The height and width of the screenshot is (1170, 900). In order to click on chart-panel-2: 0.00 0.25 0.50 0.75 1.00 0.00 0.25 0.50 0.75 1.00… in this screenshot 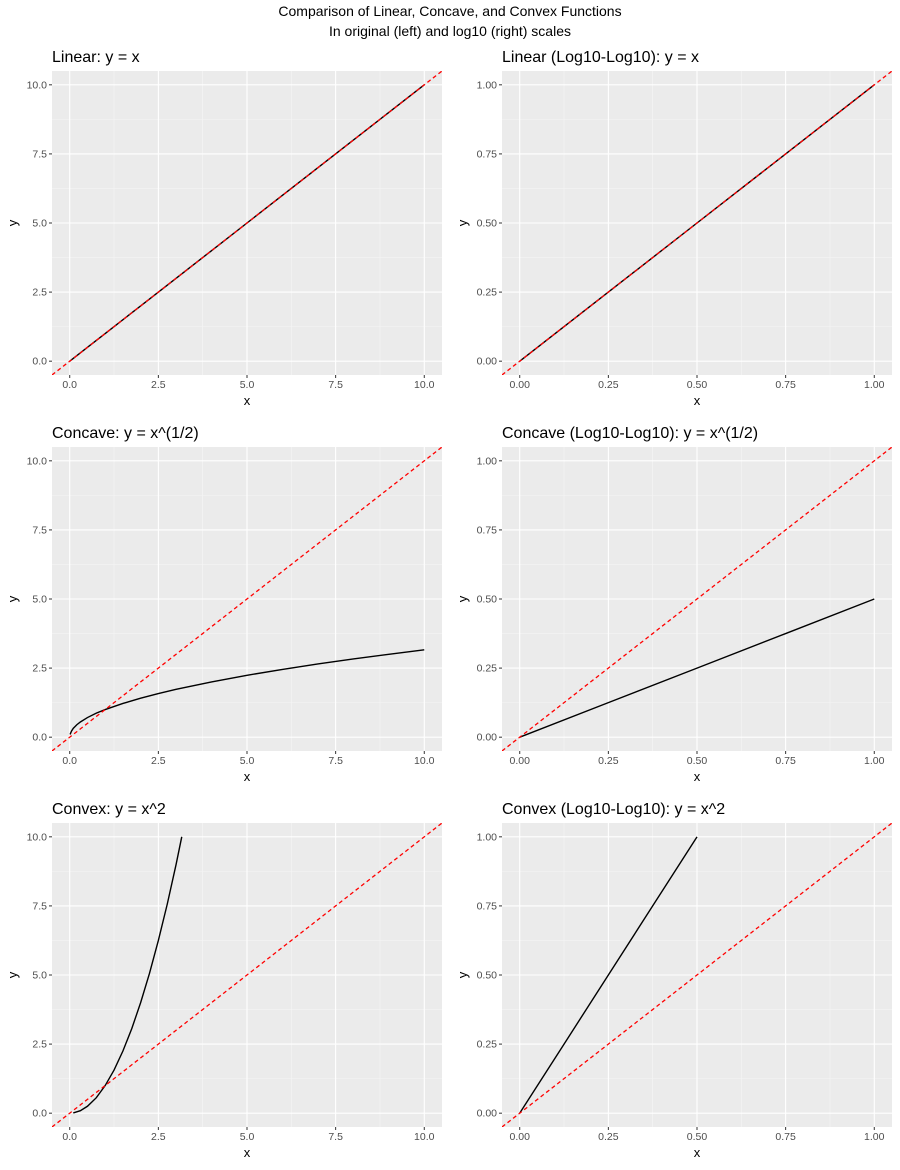, I will do `click(673, 228)`.